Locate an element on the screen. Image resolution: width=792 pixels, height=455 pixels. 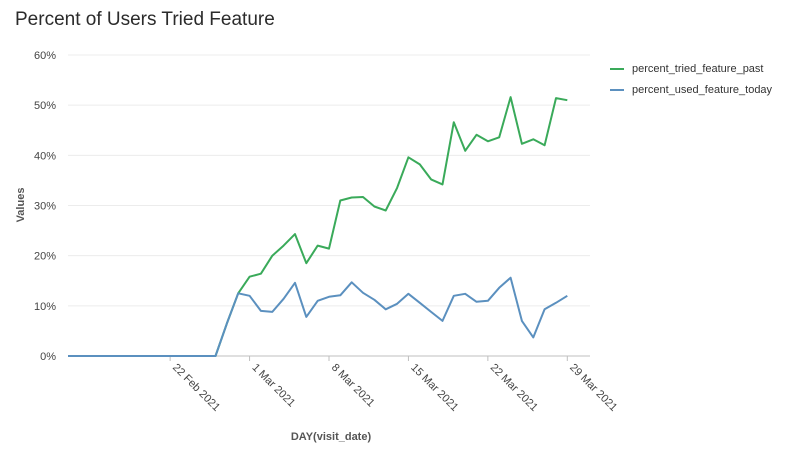
y-axis: 0% 10% 20% 30% 40% 50% 60% is located at coordinates (45, 206).